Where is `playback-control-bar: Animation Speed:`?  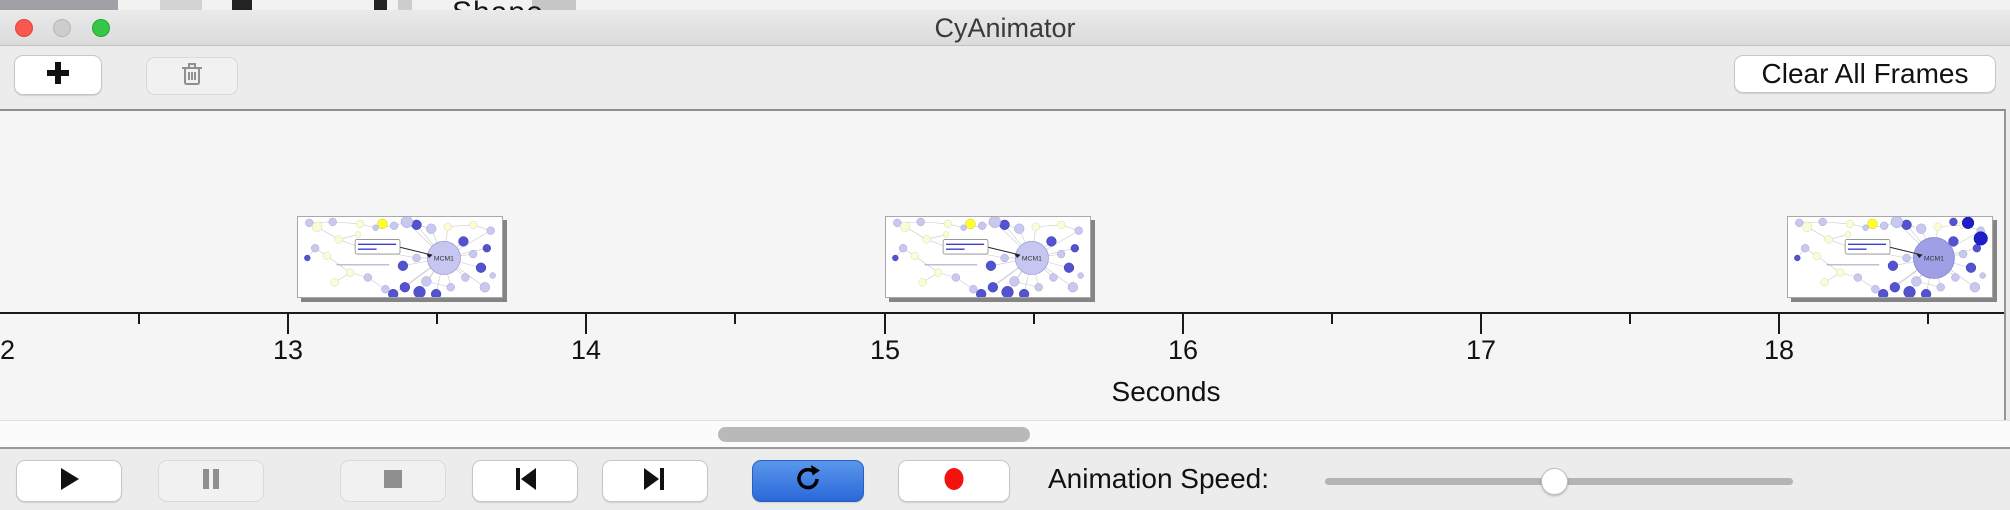
playback-control-bar: Animation Speed: is located at coordinates (1005, 478).